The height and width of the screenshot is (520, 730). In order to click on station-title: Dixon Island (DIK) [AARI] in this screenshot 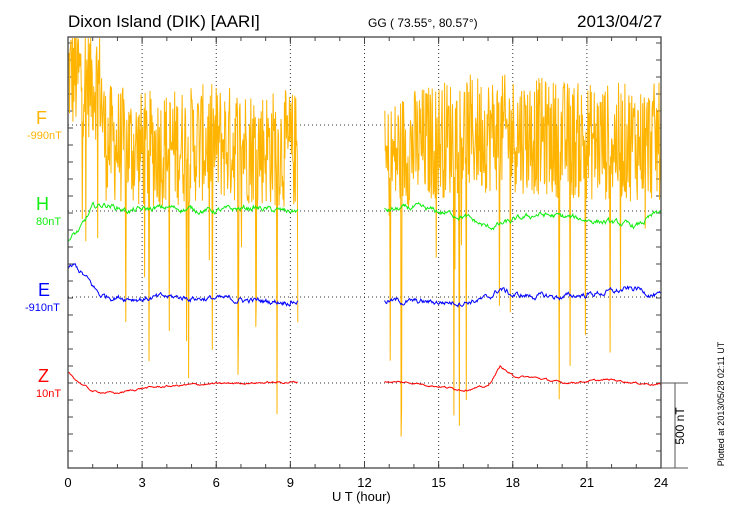, I will do `click(164, 21)`.